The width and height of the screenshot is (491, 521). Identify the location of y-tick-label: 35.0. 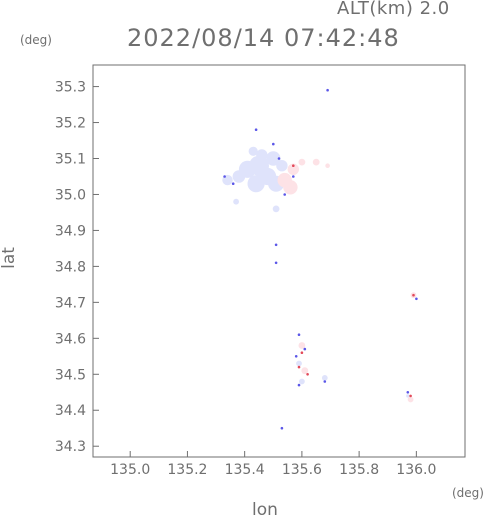
(70, 195).